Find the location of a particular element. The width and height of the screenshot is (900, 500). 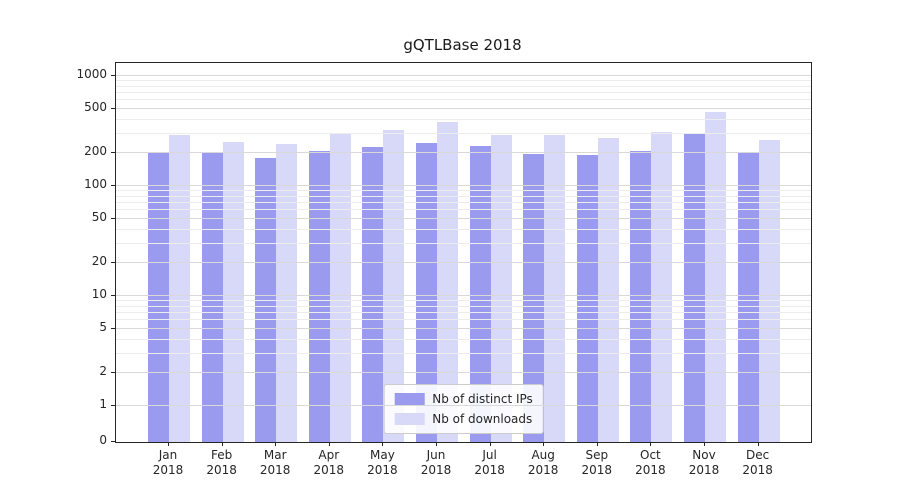

legend-swatch-downloads is located at coordinates (409, 419).